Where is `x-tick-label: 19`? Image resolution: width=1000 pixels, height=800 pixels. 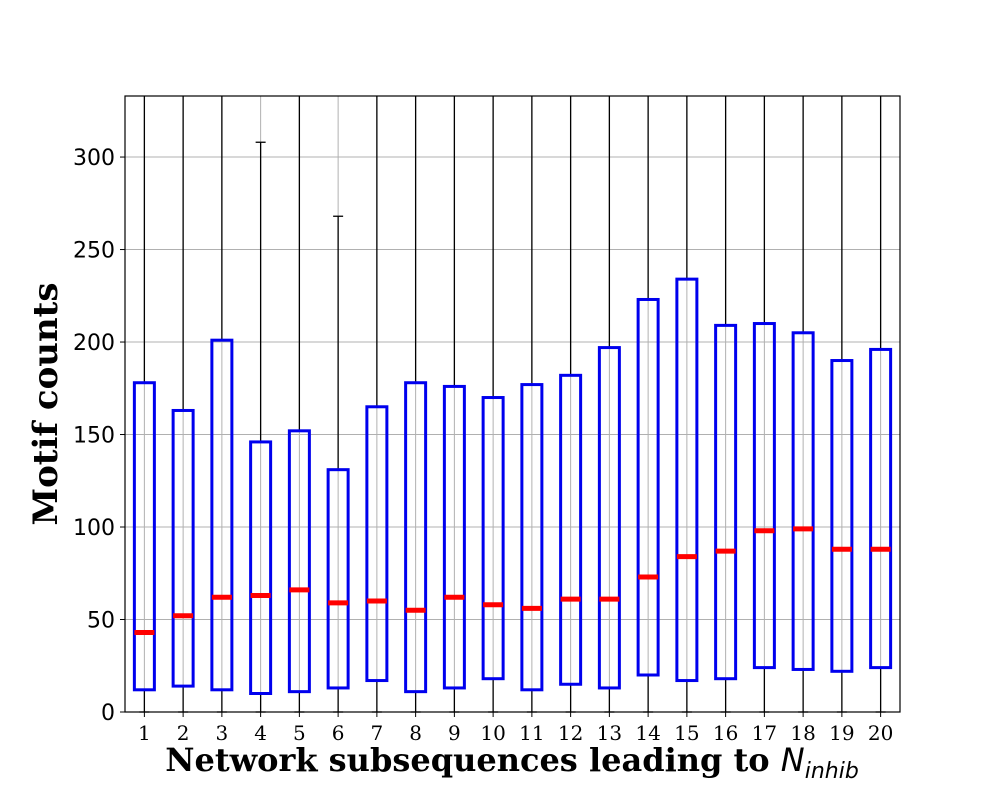 x-tick-label: 19 is located at coordinates (841, 733).